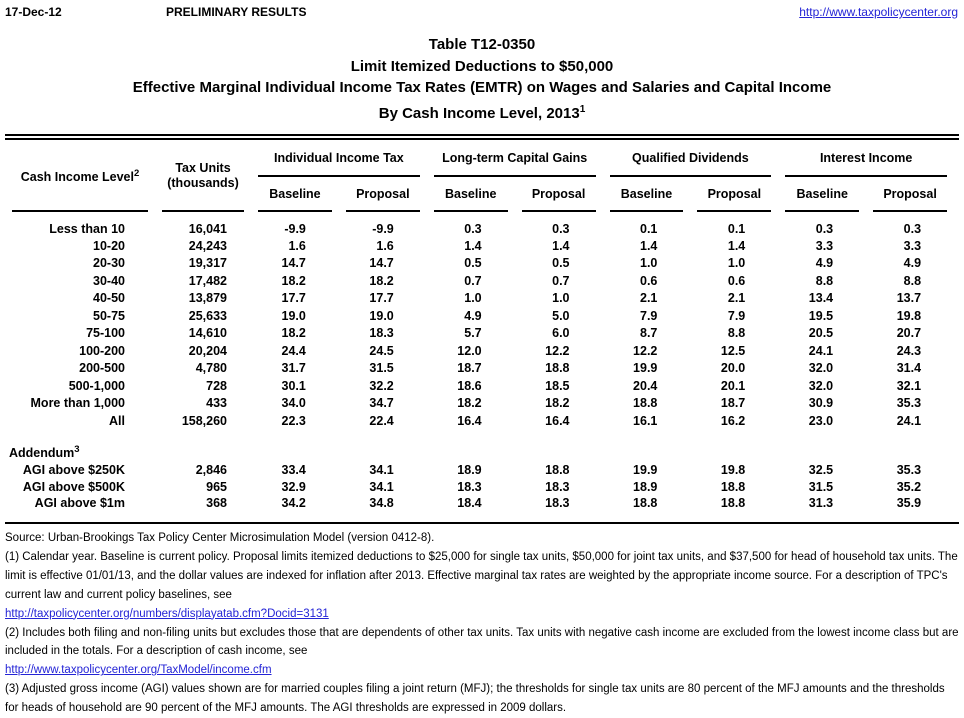 This screenshot has width=964, height=718. What do you see at coordinates (44, 452) in the screenshot?
I see `addendum-label: Addendum3` at bounding box center [44, 452].